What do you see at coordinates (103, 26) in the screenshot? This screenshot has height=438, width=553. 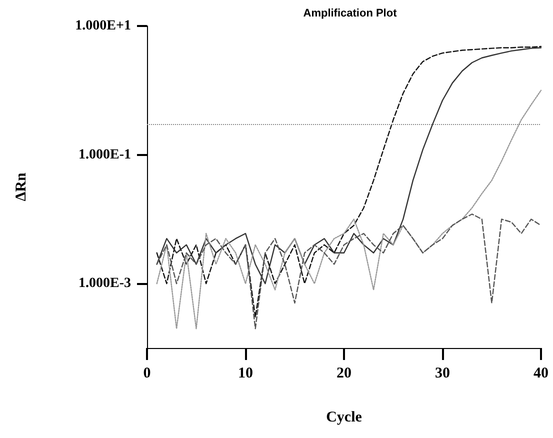 I see `y-tick-label: 1.000E+1` at bounding box center [103, 26].